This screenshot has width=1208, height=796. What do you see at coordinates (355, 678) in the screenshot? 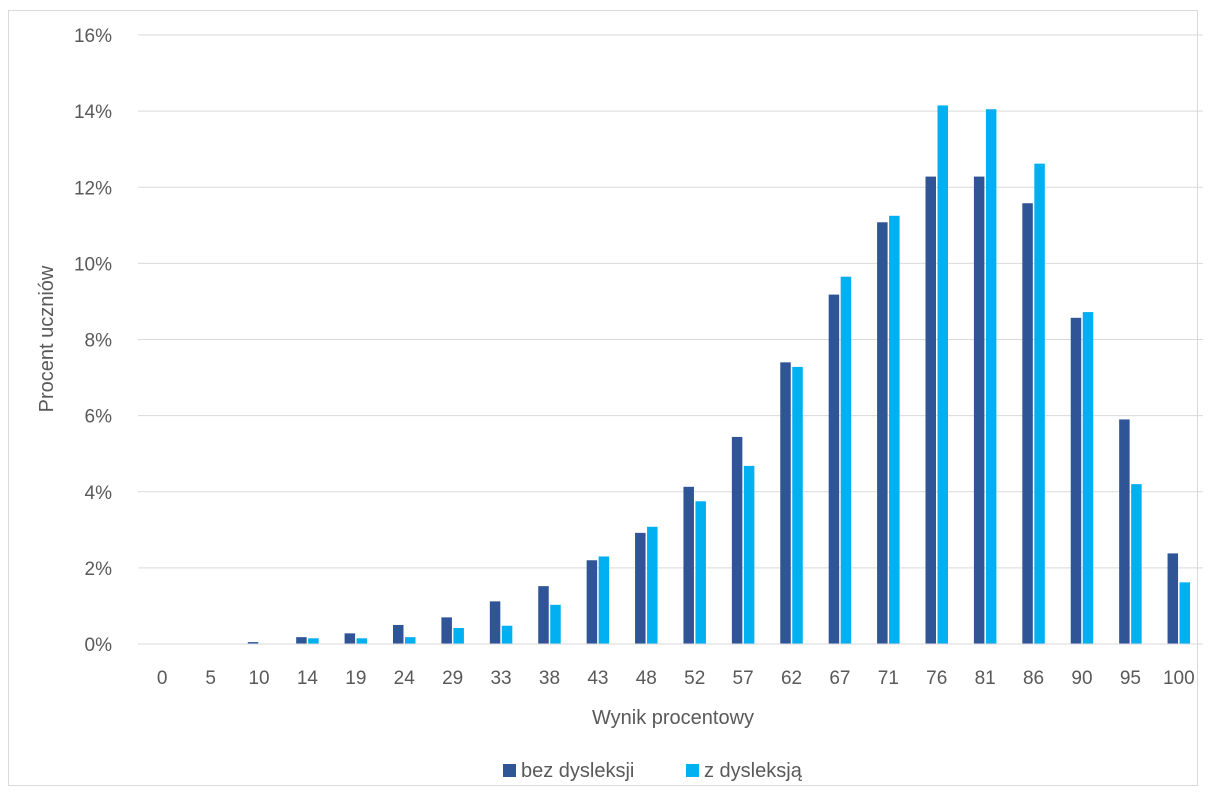
I see `x-tick-label: 19` at bounding box center [355, 678].